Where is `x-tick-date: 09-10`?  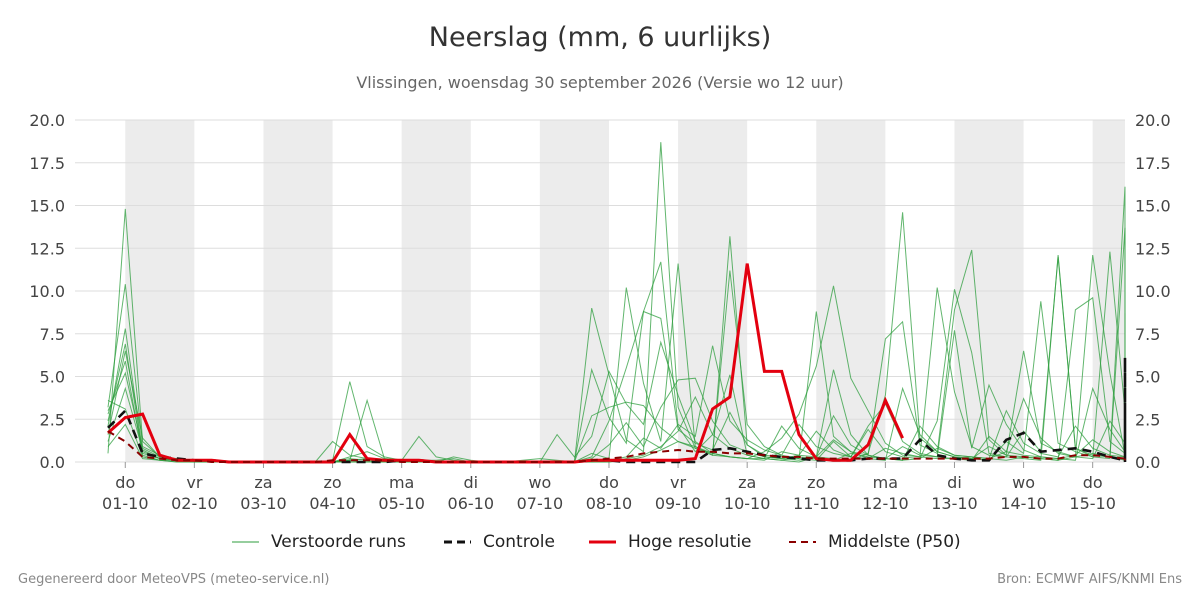 x-tick-date: 09-10 is located at coordinates (678, 503).